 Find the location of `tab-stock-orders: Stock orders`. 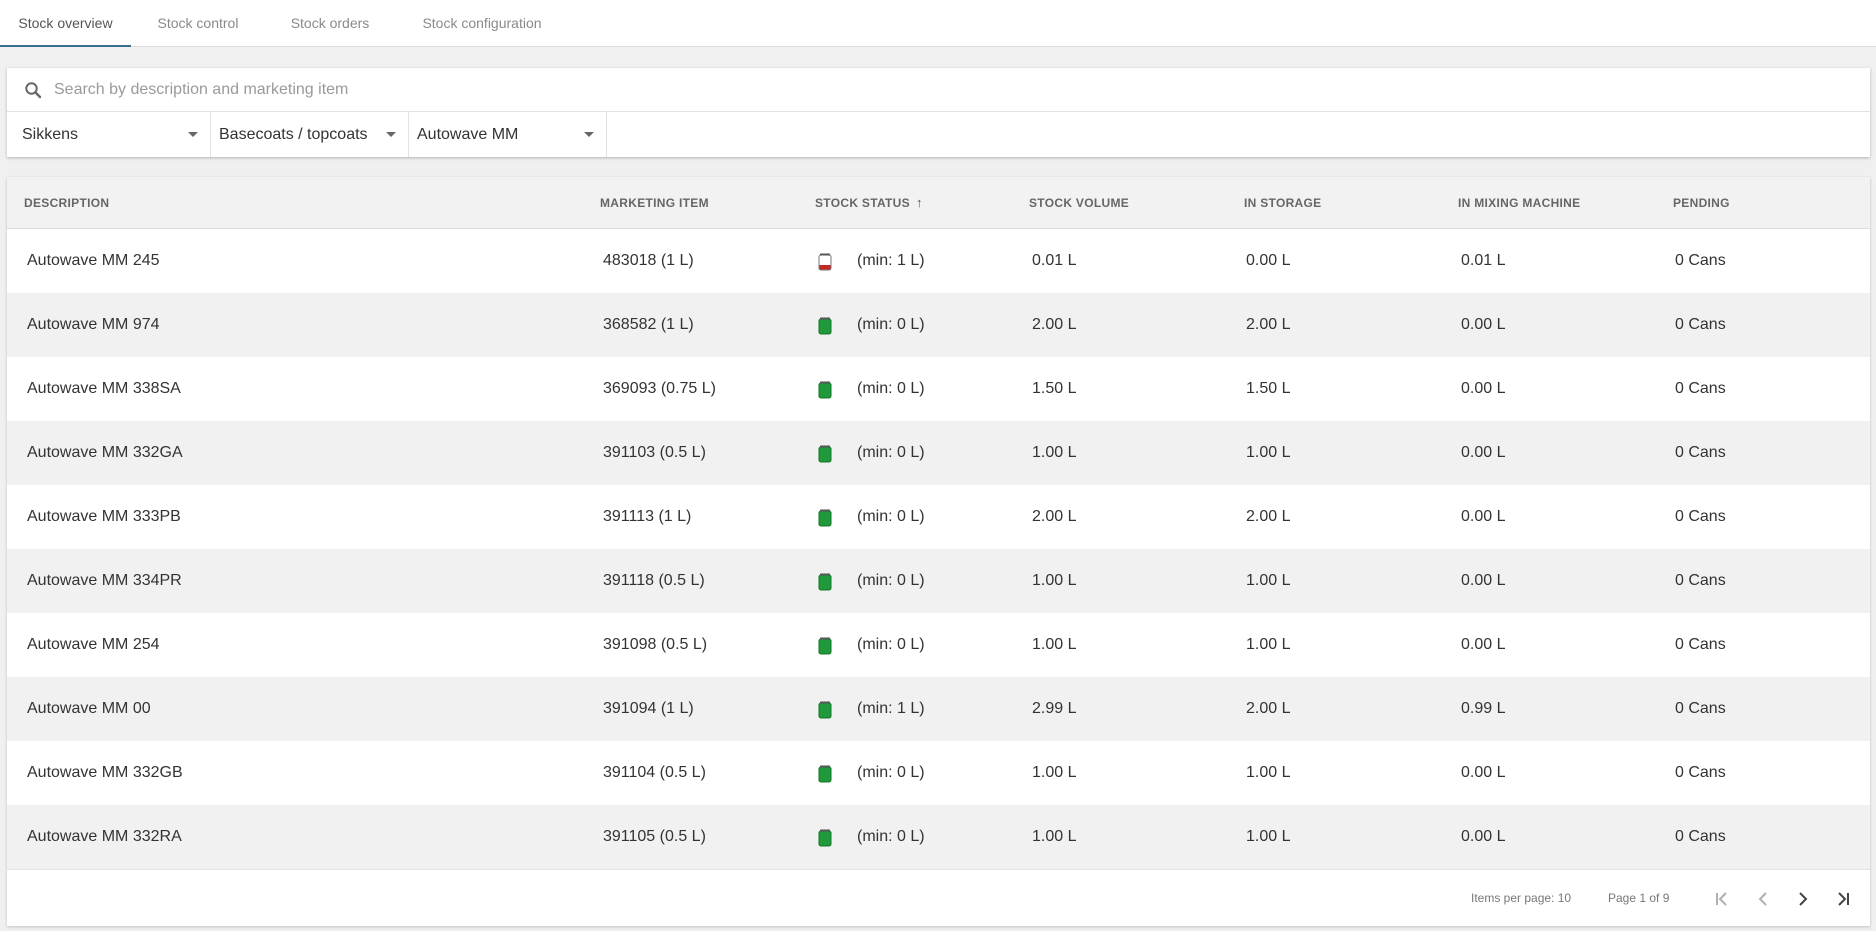

tab-stock-orders: Stock orders is located at coordinates (330, 23).